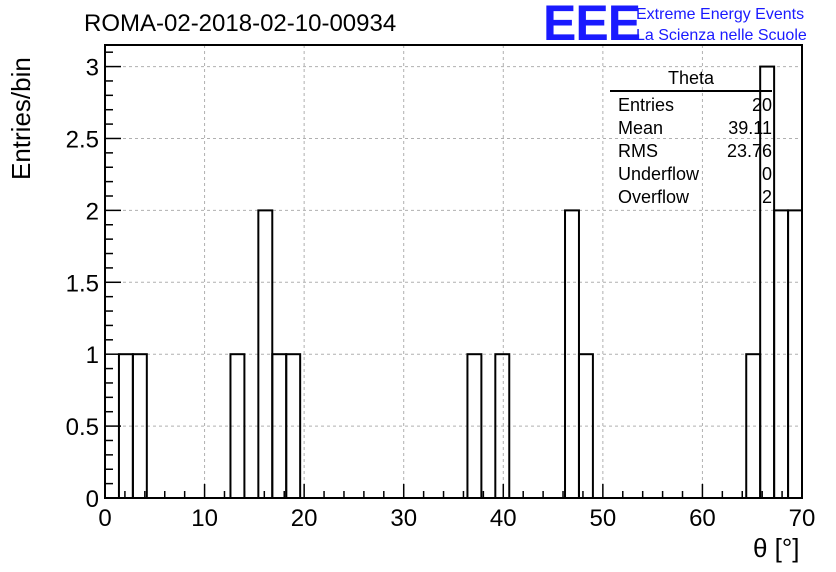 This screenshot has width=836, height=572. I want to click on stats-row: RMS 23.76, so click(691, 151).